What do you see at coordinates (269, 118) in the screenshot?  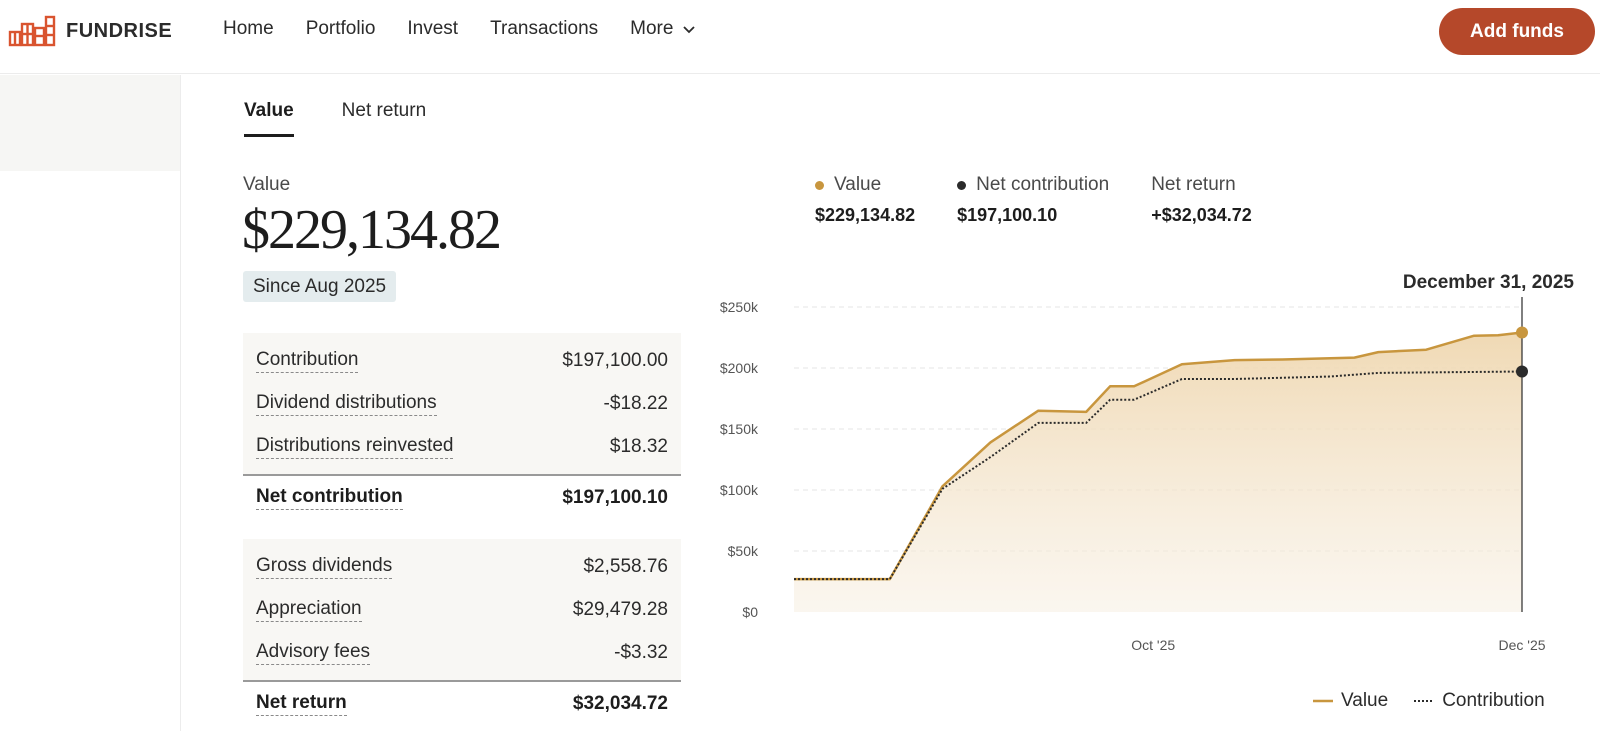 I see `tab-value: Value` at bounding box center [269, 118].